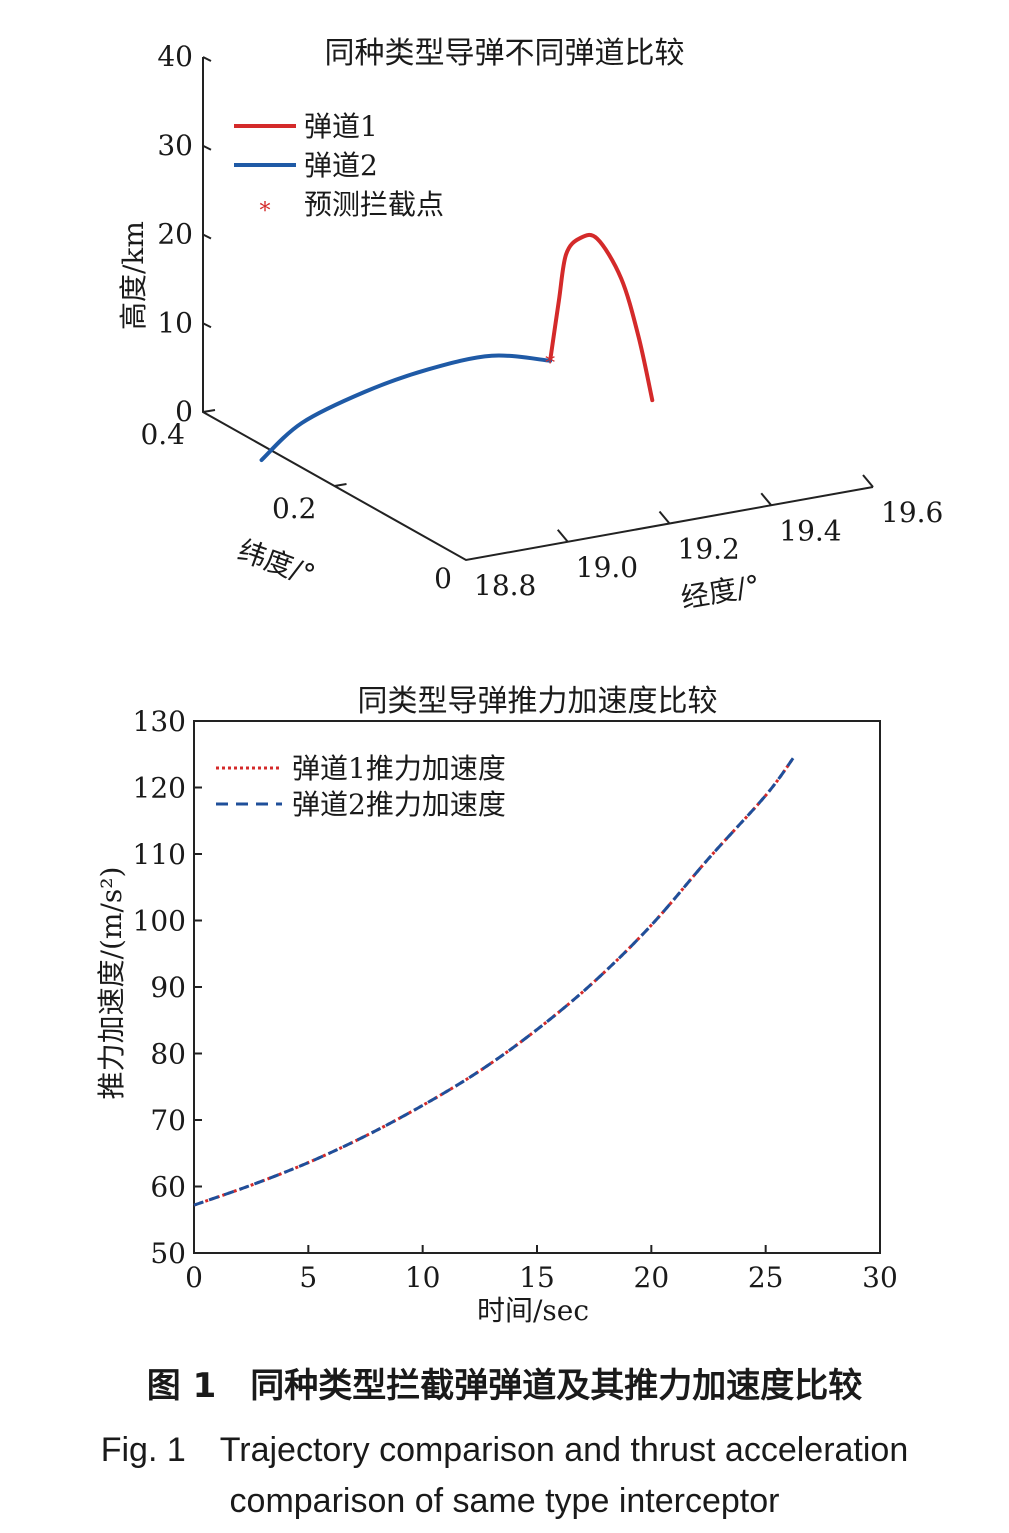 Image resolution: width=1009 pixels, height=1533 pixels. What do you see at coordinates (168, 1120) in the screenshot?
I see `y-tick-label: 70` at bounding box center [168, 1120].